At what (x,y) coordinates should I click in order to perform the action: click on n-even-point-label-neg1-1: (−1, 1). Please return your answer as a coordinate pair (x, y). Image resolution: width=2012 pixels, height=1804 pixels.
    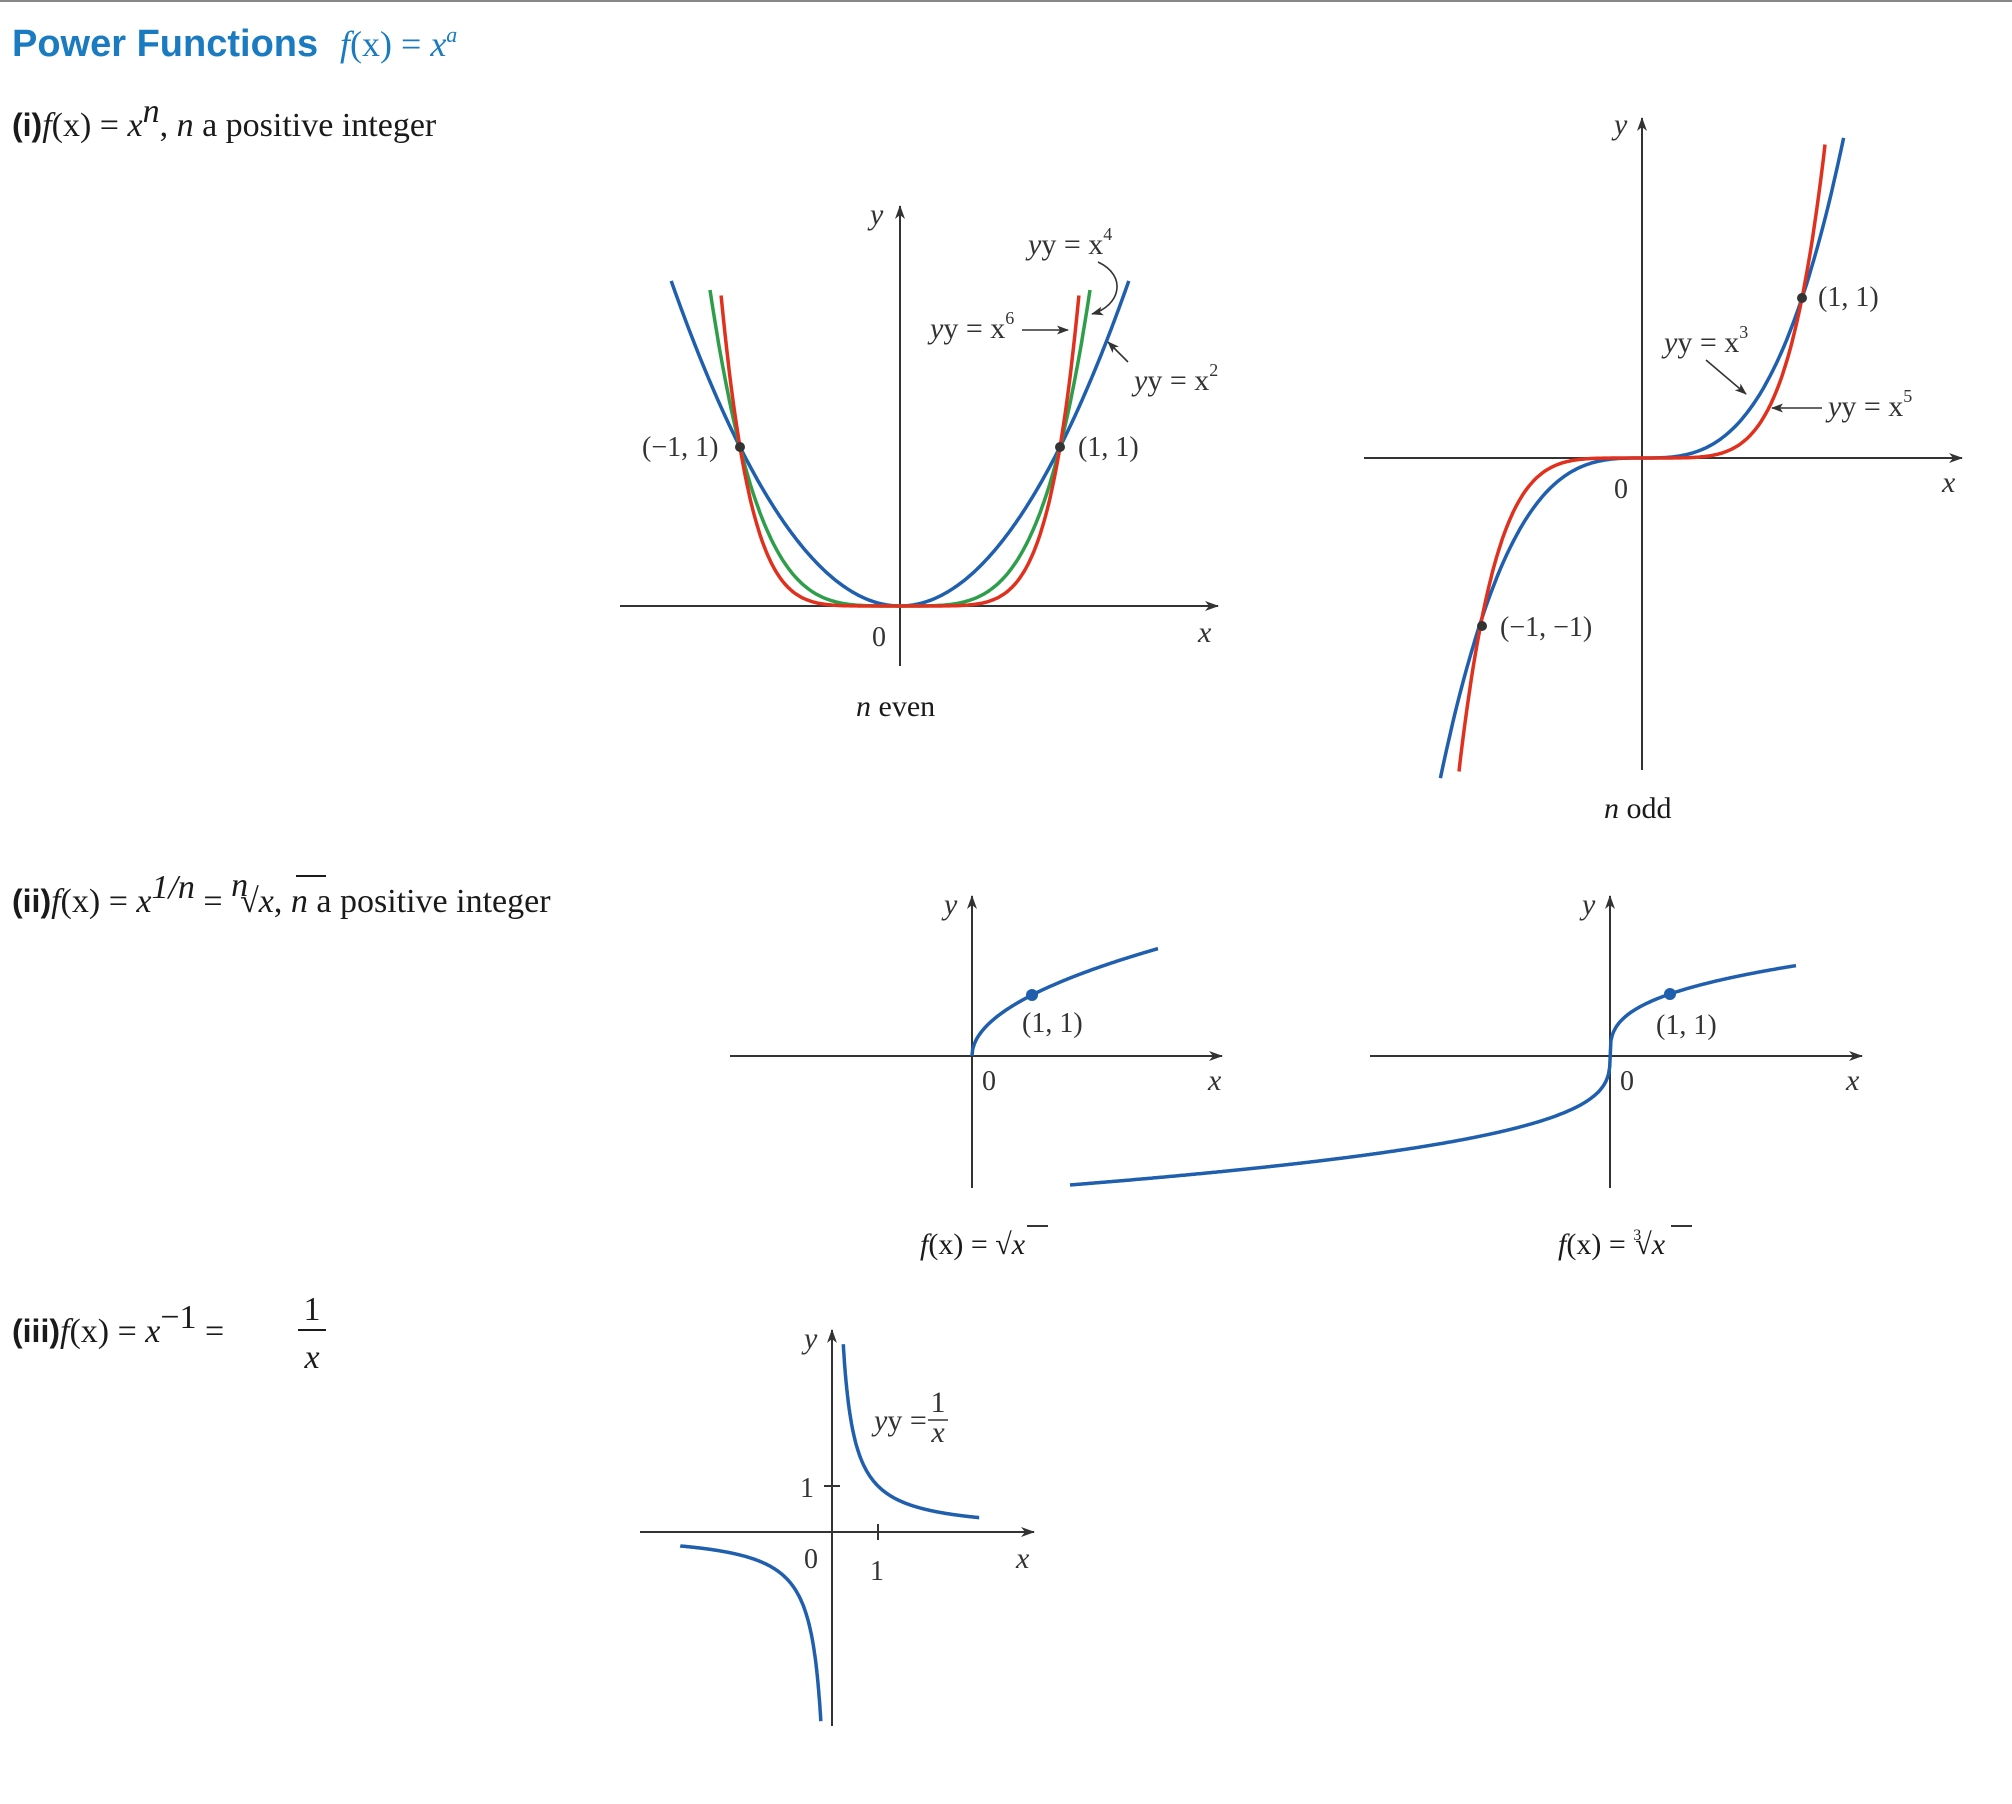
    Looking at the image, I should click on (680, 447).